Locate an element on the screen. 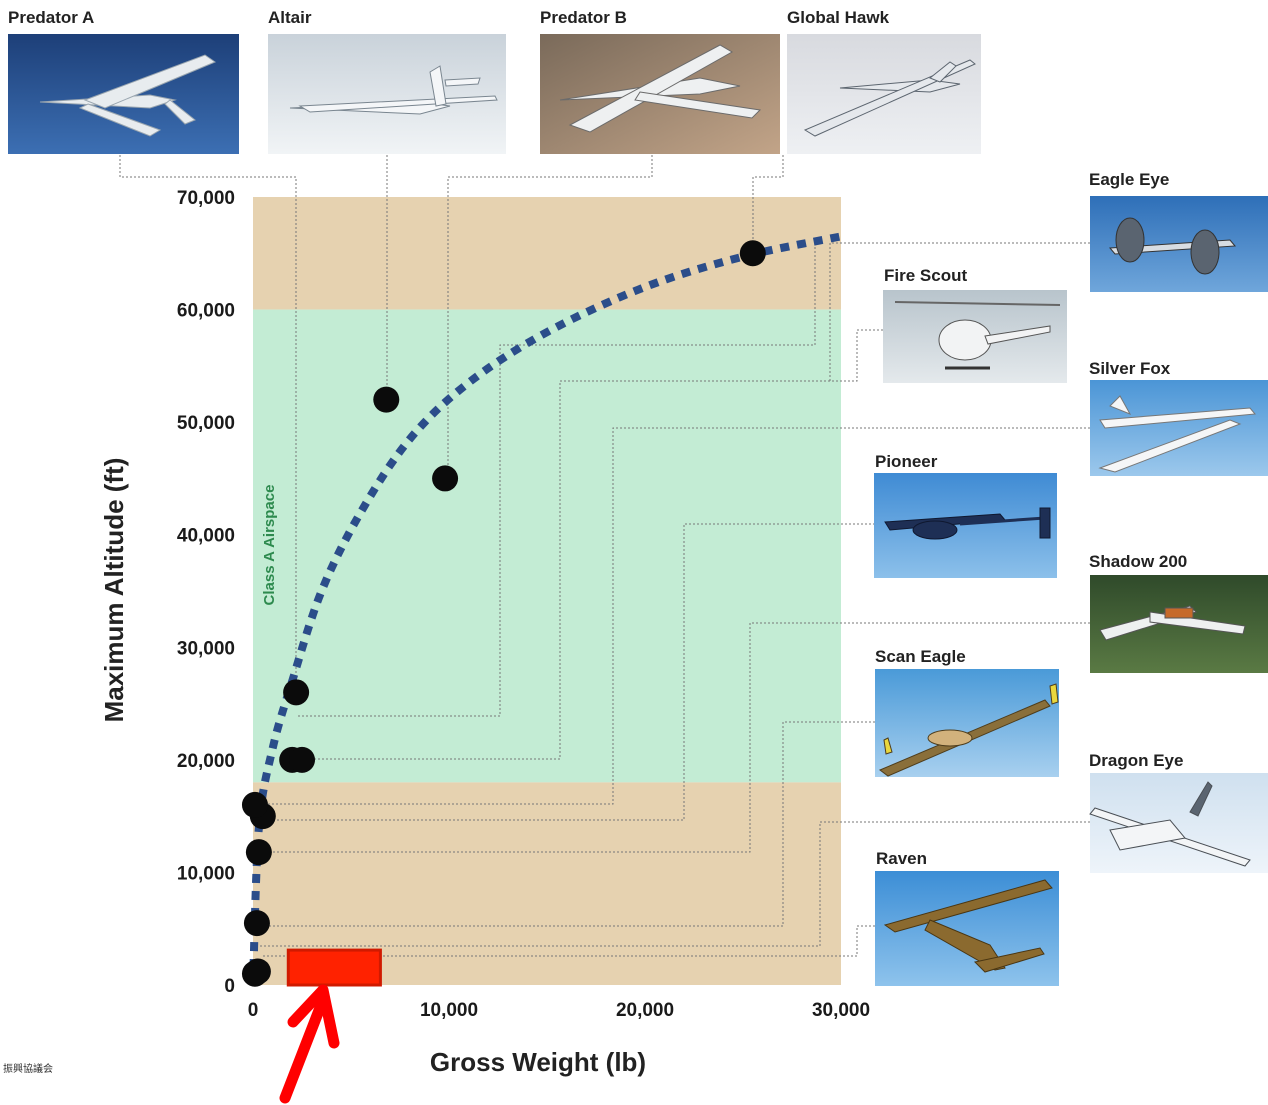 Image resolution: width=1268 pixels, height=1105 pixels. uav-name-silver-fox: Silver Fox is located at coordinates (1130, 368).